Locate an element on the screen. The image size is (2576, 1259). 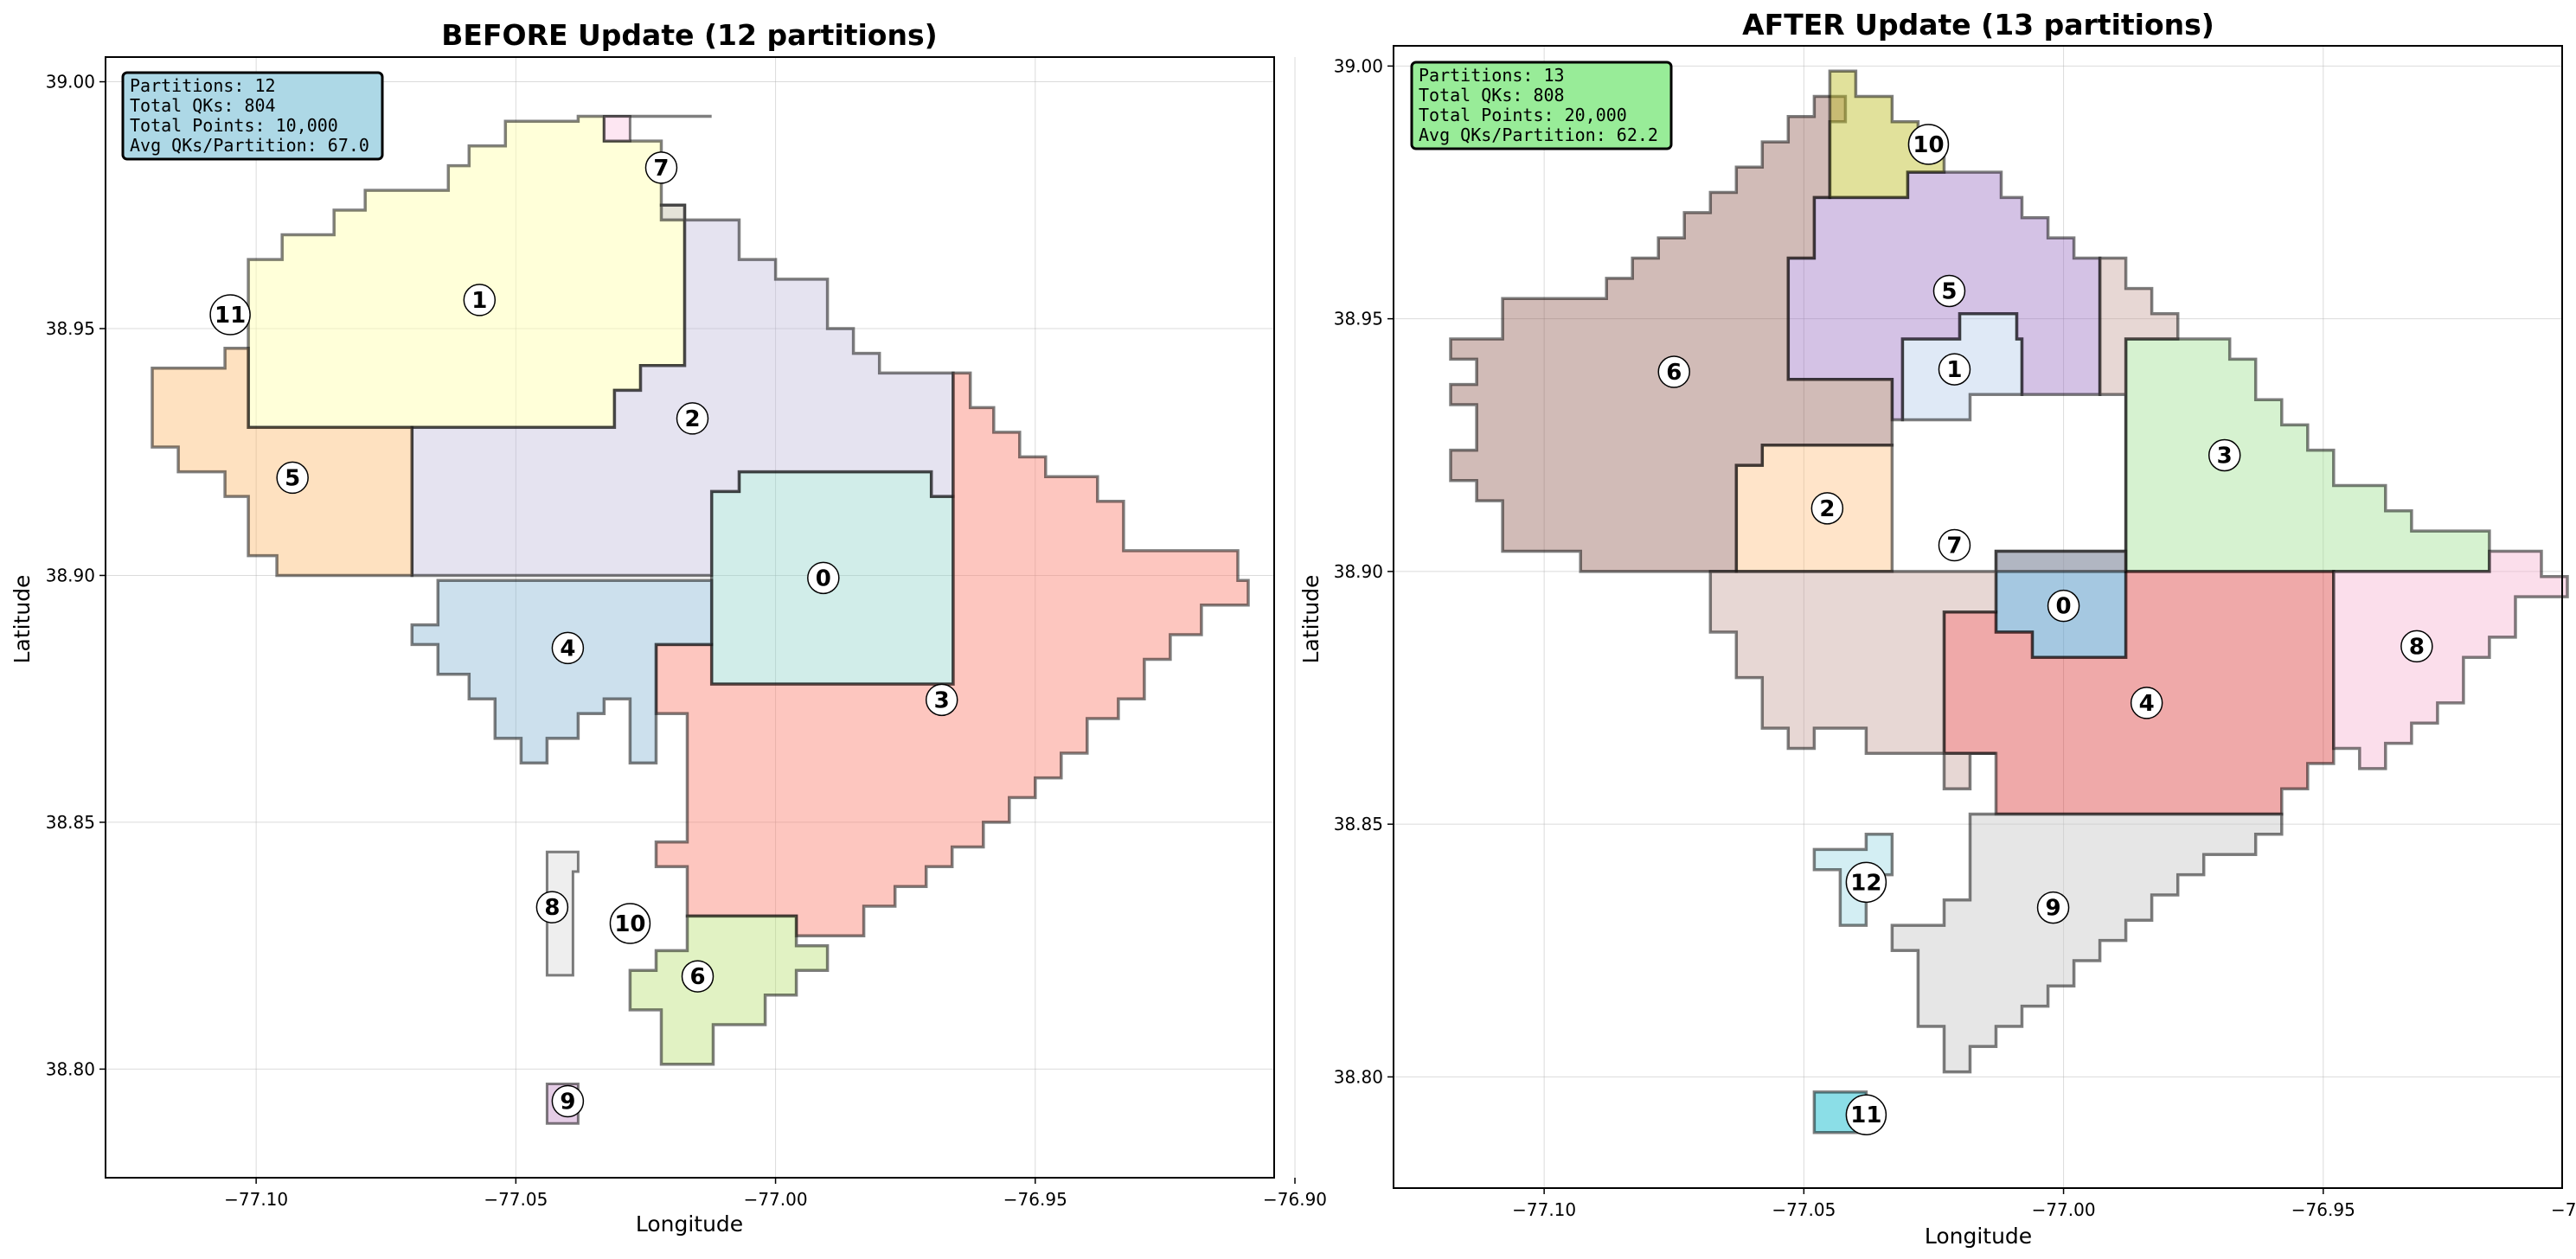
after-partition-11-label: 11 is located at coordinates (1865, 1115).